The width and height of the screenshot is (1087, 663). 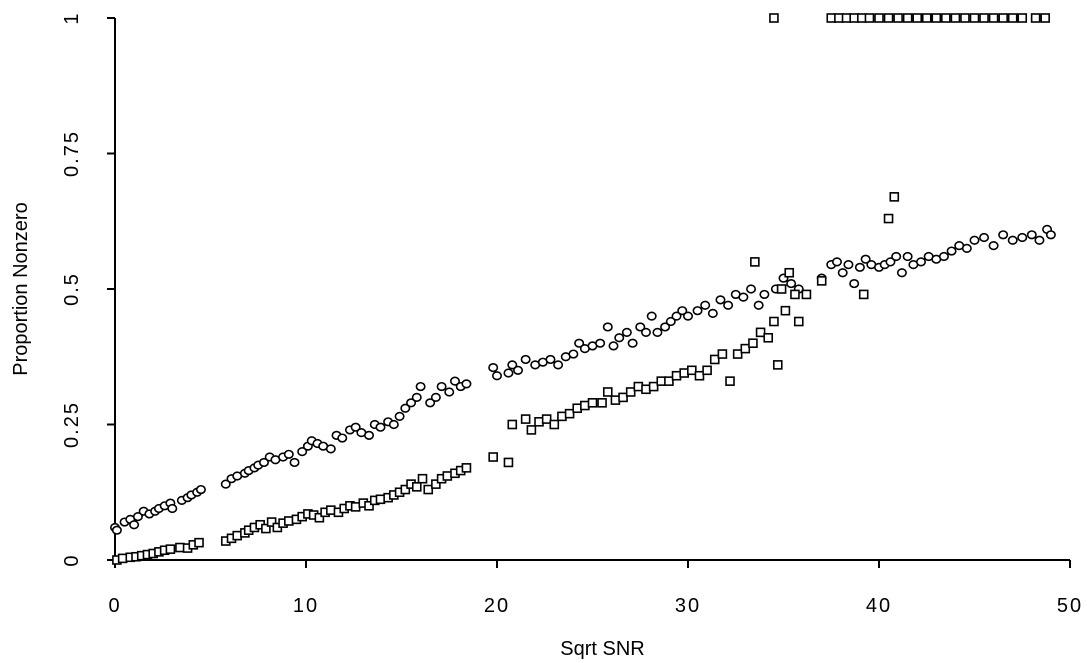 What do you see at coordinates (688, 606) in the screenshot?
I see `x-tick-label: 30` at bounding box center [688, 606].